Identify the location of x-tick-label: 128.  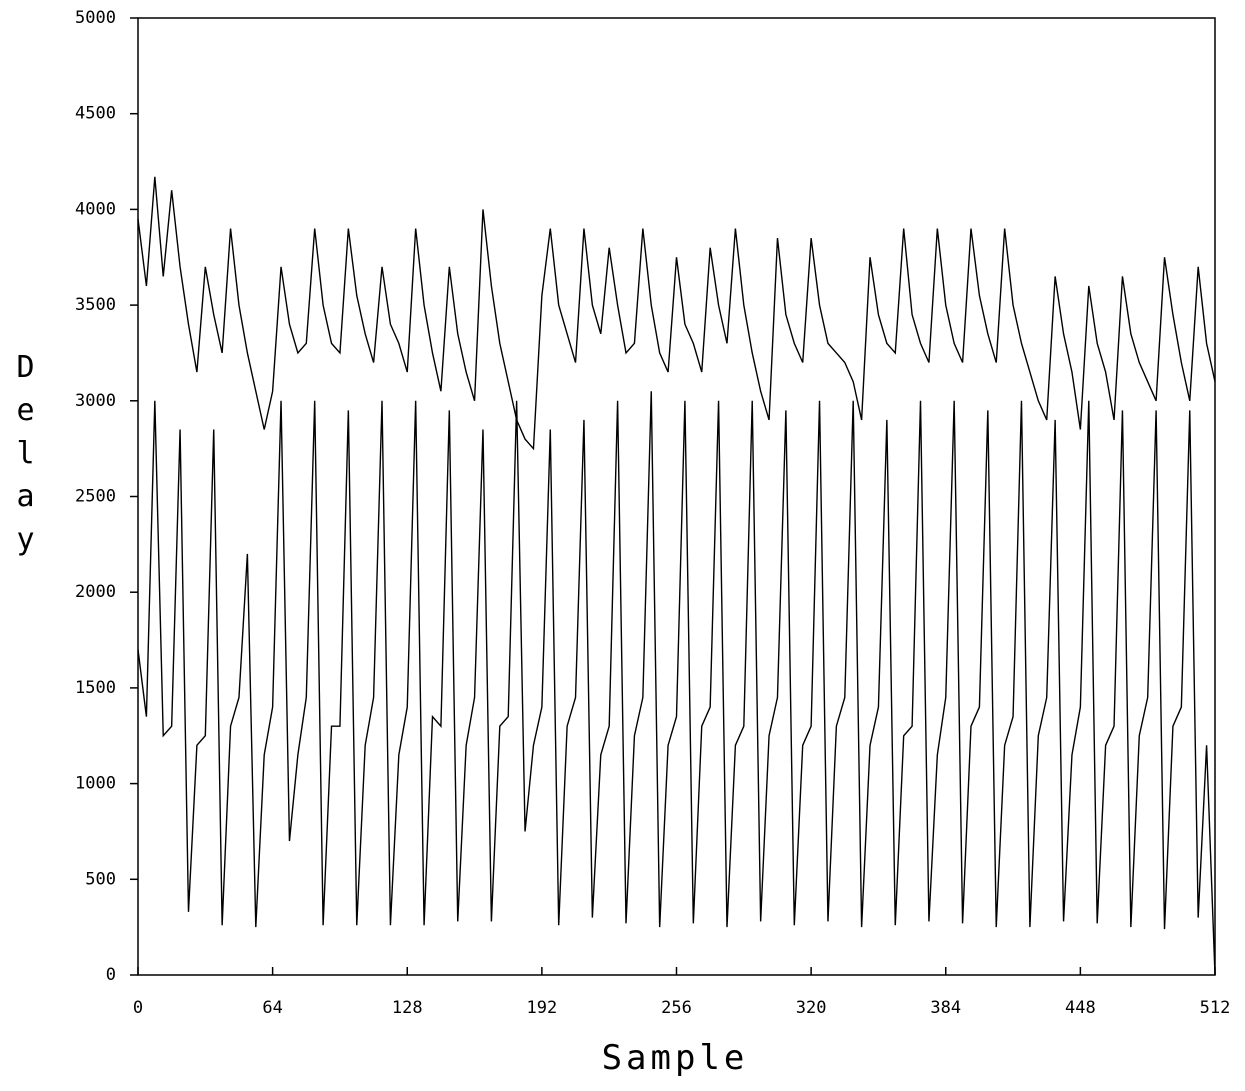
(407, 1008).